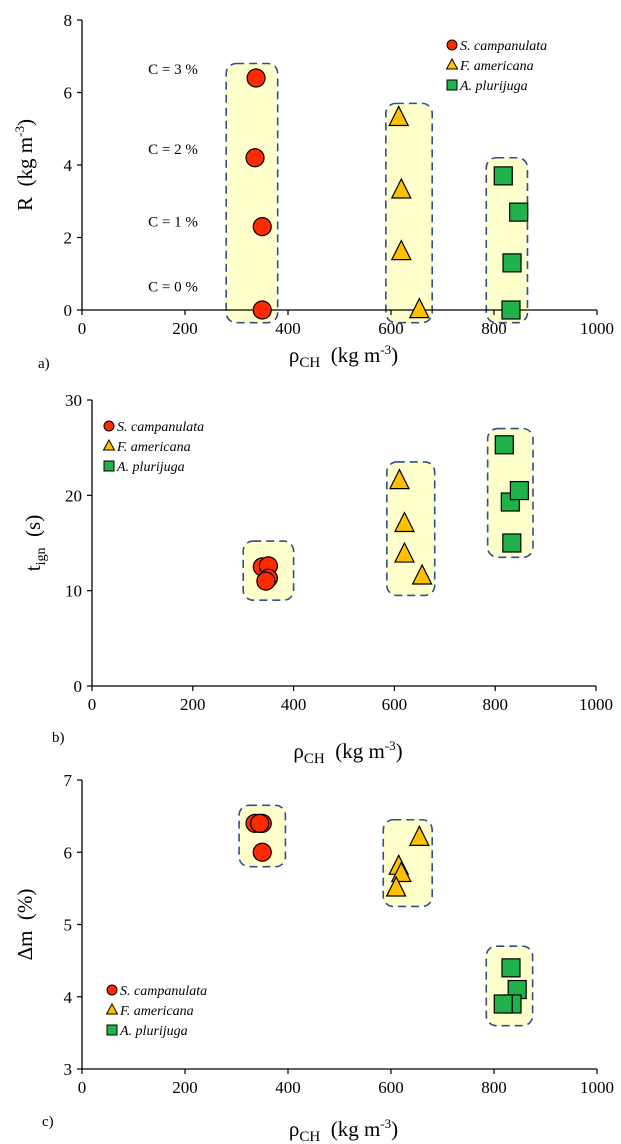 The image size is (621, 1144). What do you see at coordinates (68, 20) in the screenshot?
I see `y-tick-label: 8` at bounding box center [68, 20].